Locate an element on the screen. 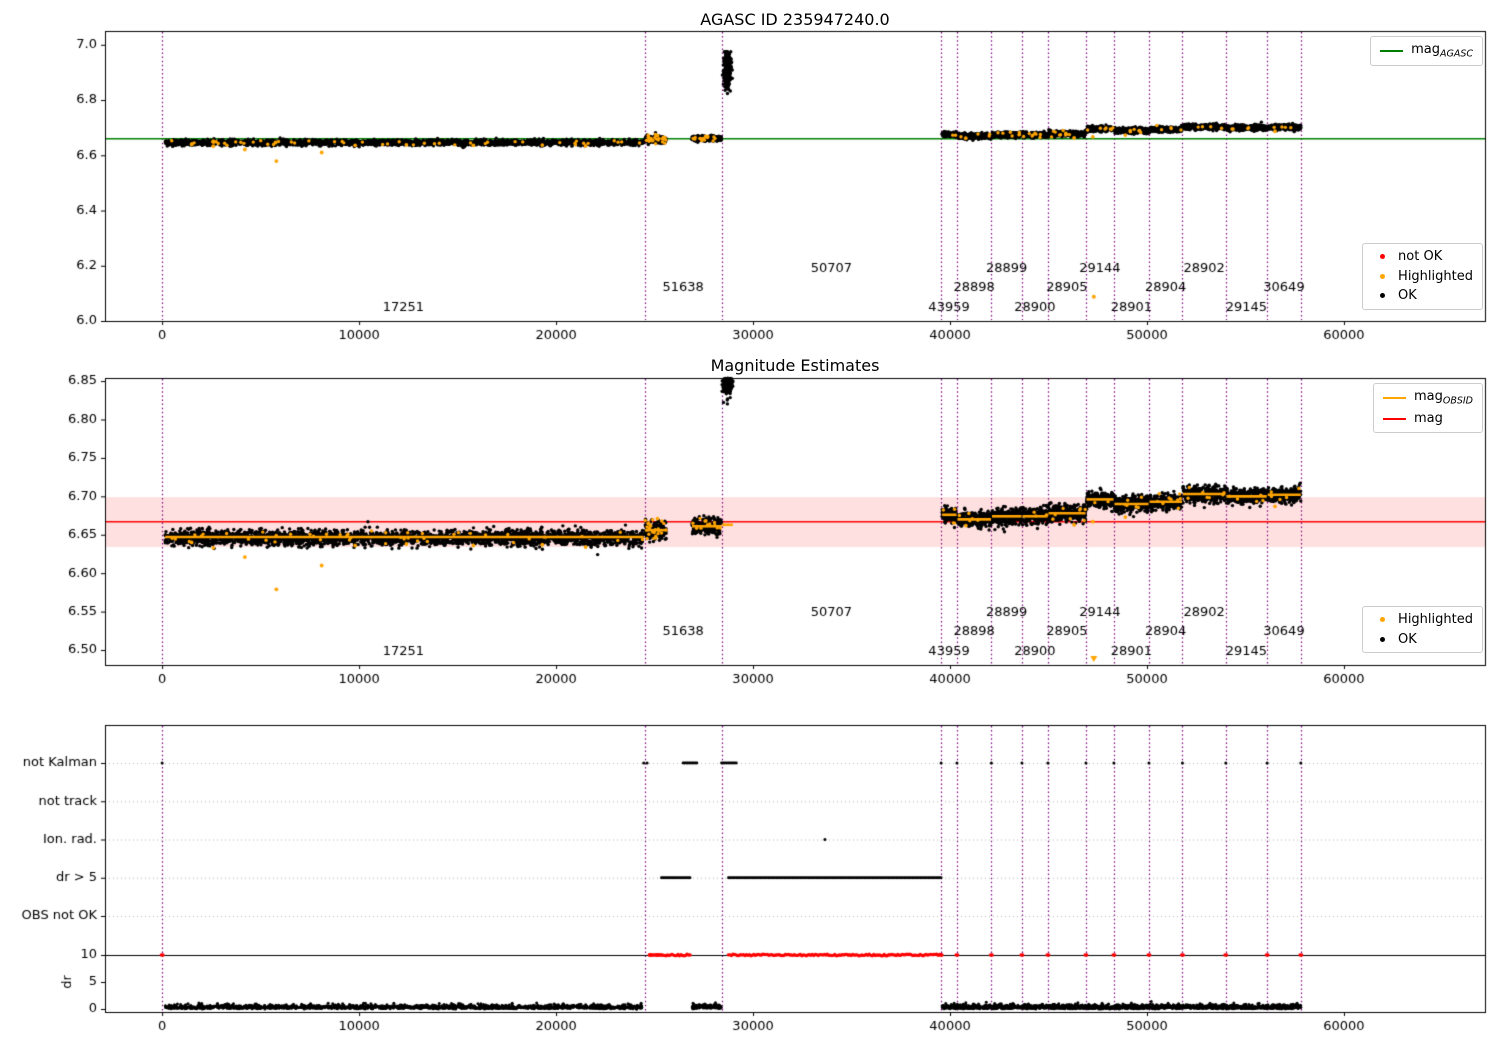  legend-item: magAGASC is located at coordinates (1426, 51).